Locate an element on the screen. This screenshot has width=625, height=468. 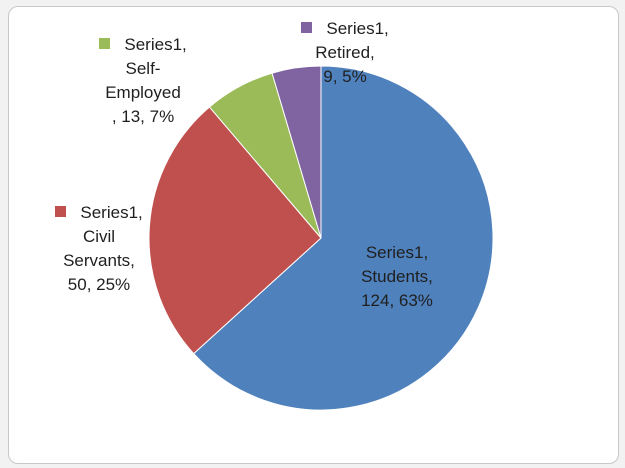
data-label-students: Series1, Students, 124, 63% is located at coordinates (397, 277).